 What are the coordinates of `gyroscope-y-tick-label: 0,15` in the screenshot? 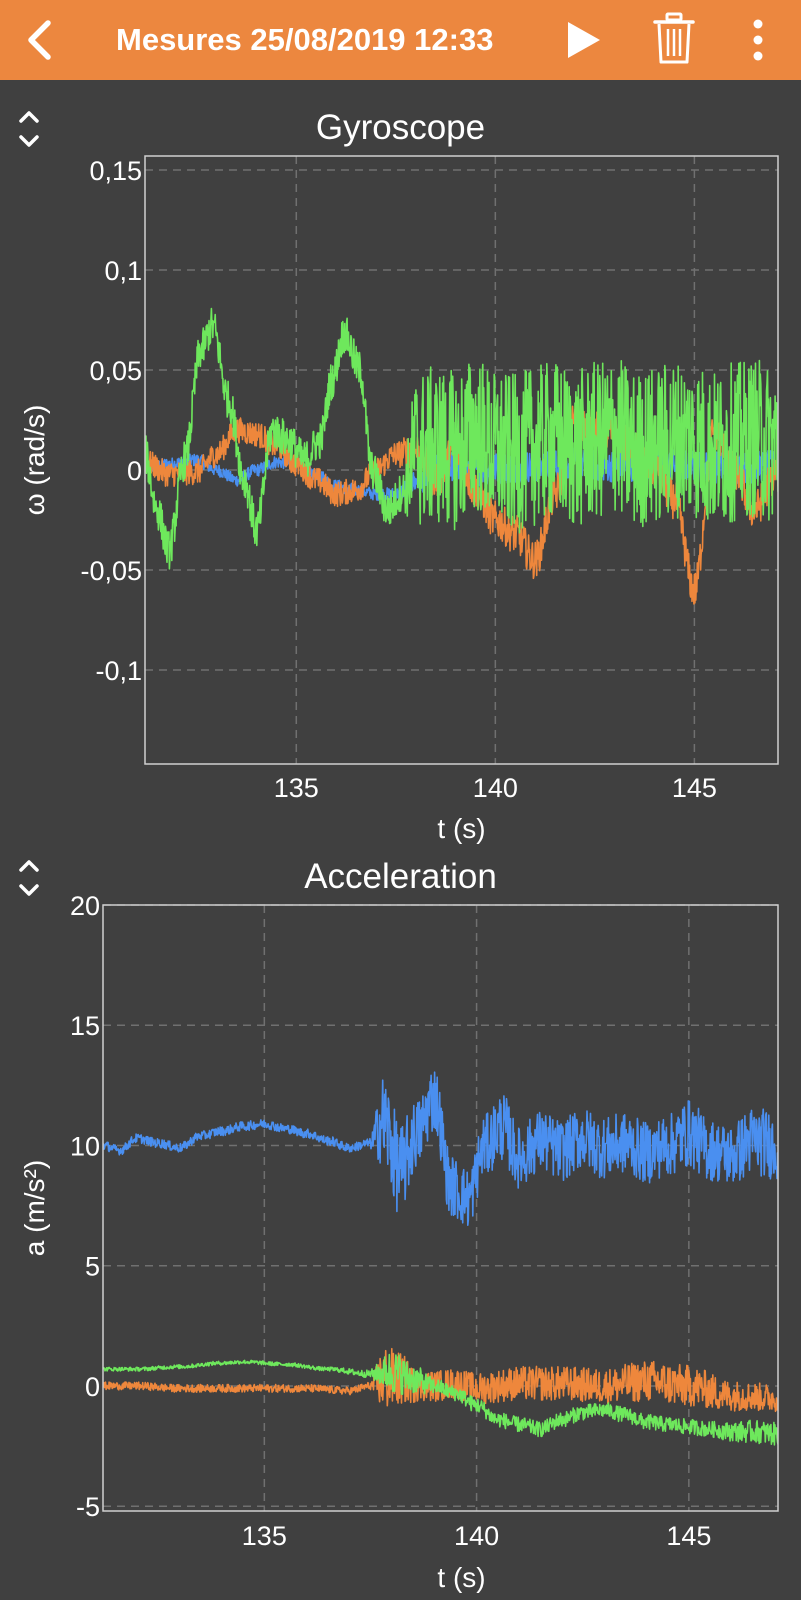 It's located at (115, 171).